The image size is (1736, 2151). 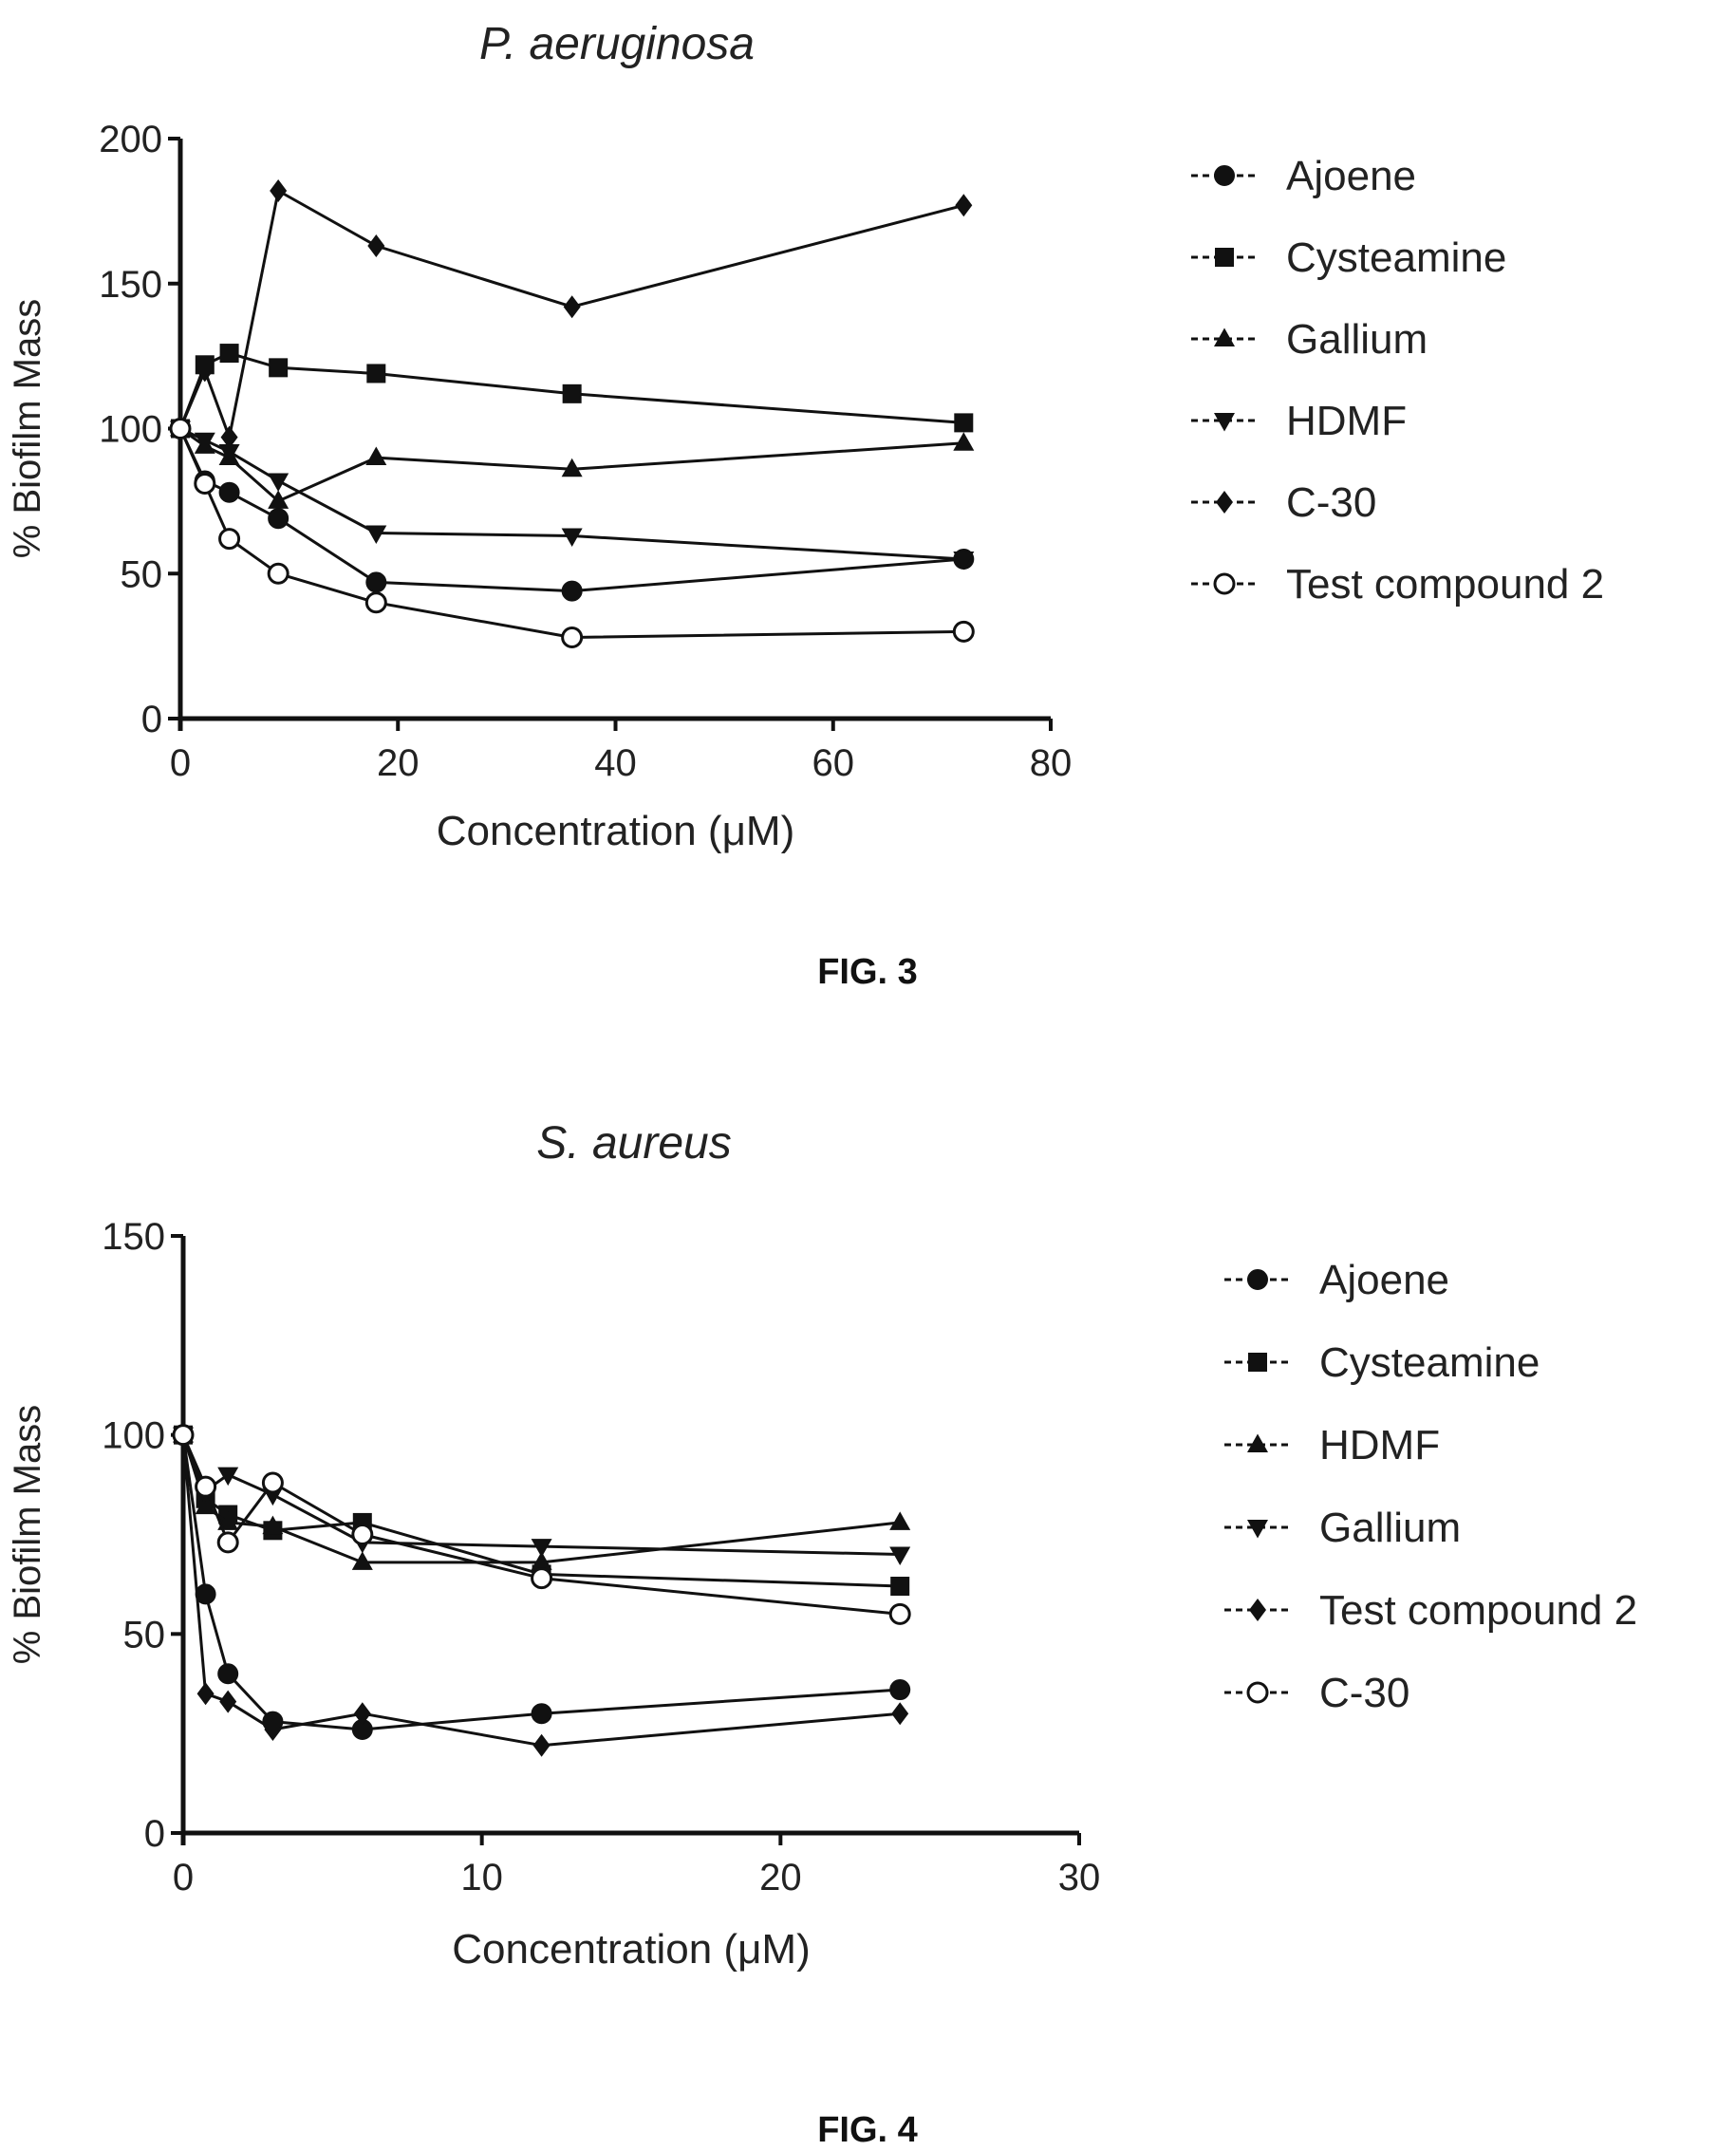 What do you see at coordinates (616, 763) in the screenshot?
I see `x-tick-label: 40` at bounding box center [616, 763].